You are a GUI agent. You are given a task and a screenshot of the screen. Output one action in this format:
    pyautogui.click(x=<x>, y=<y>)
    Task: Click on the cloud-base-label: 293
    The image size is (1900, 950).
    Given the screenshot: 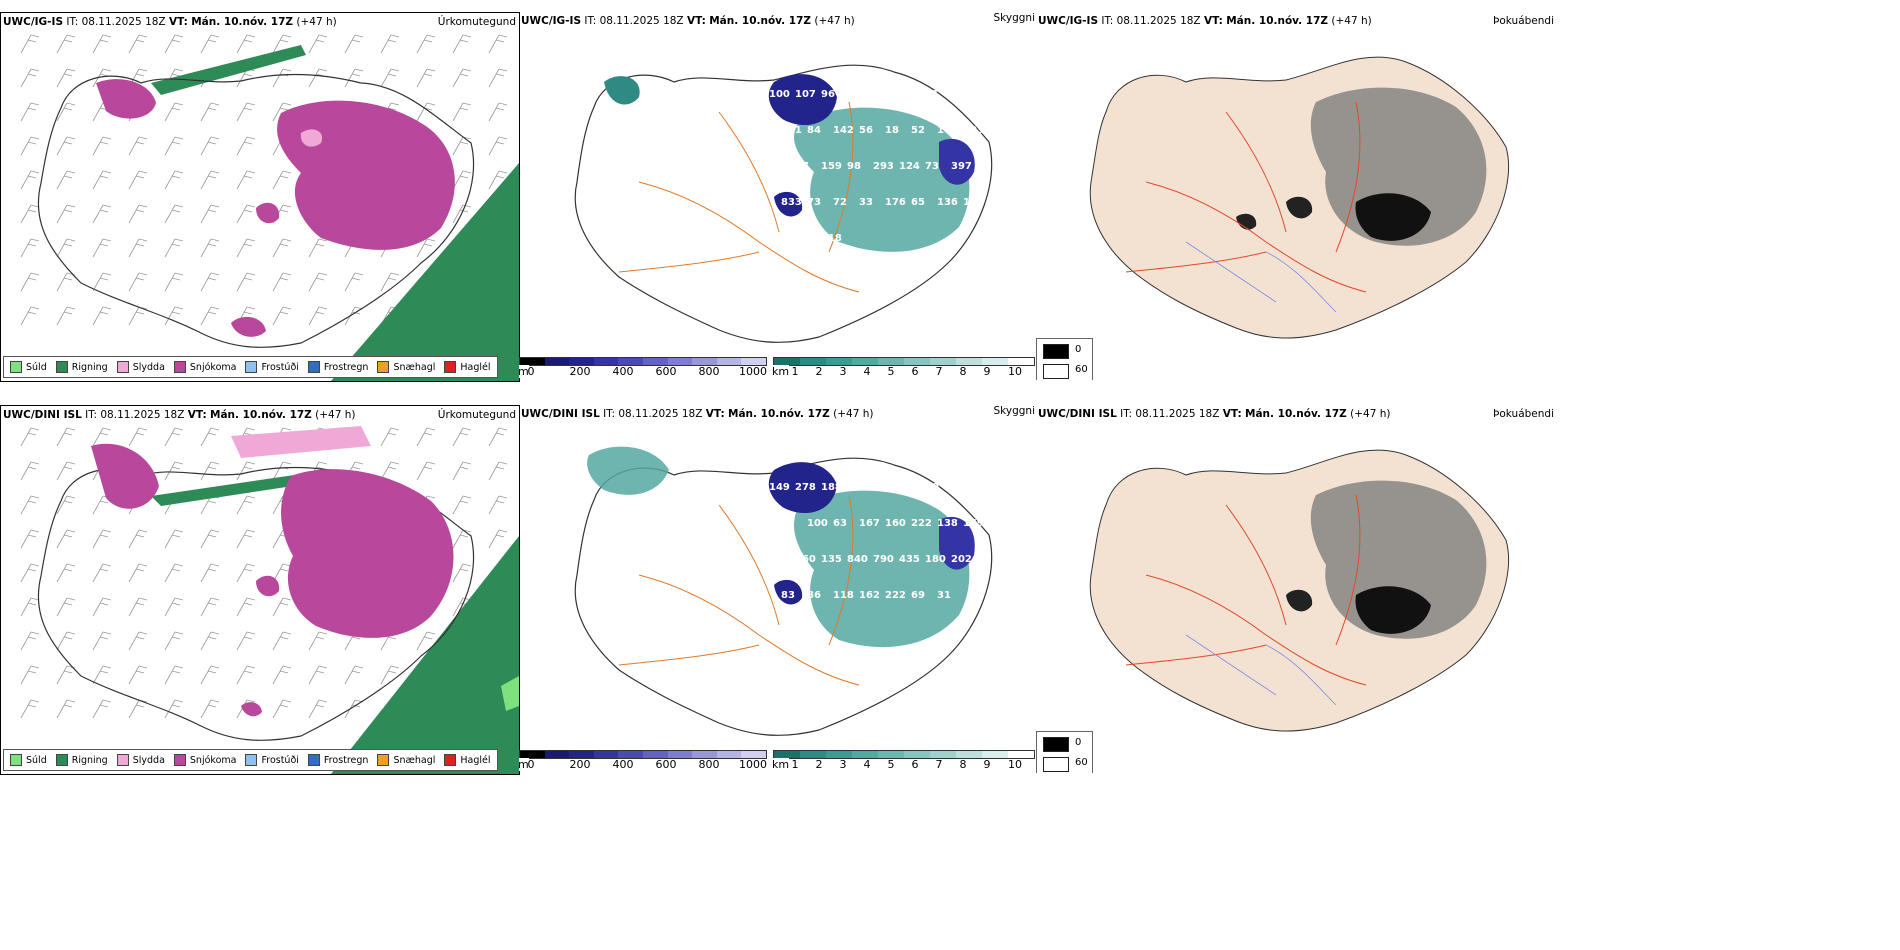 What is the action you would take?
    pyautogui.click(x=883, y=166)
    